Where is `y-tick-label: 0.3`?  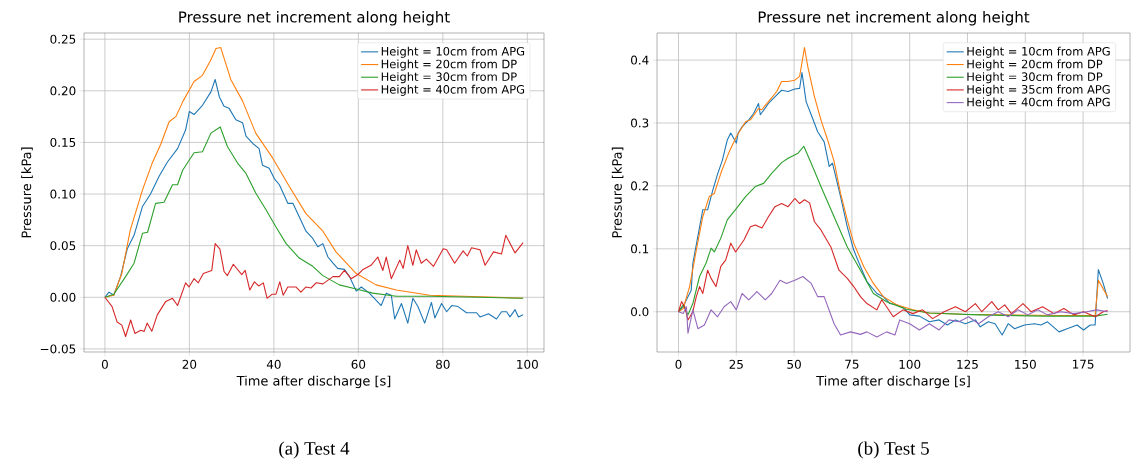 y-tick-label: 0.3 is located at coordinates (640, 123).